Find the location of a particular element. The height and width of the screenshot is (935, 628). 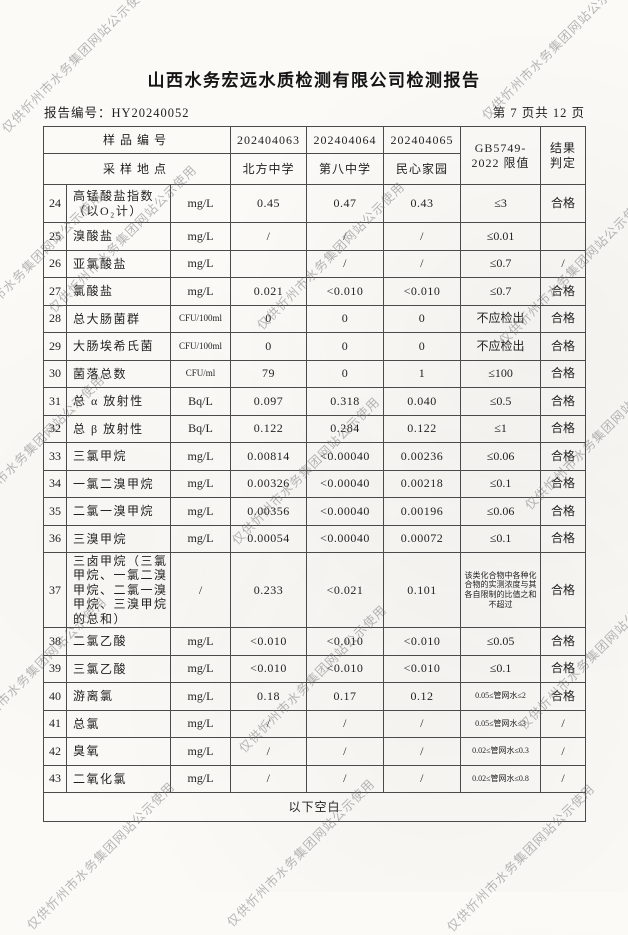

row-number: 24 is located at coordinates (55, 203).